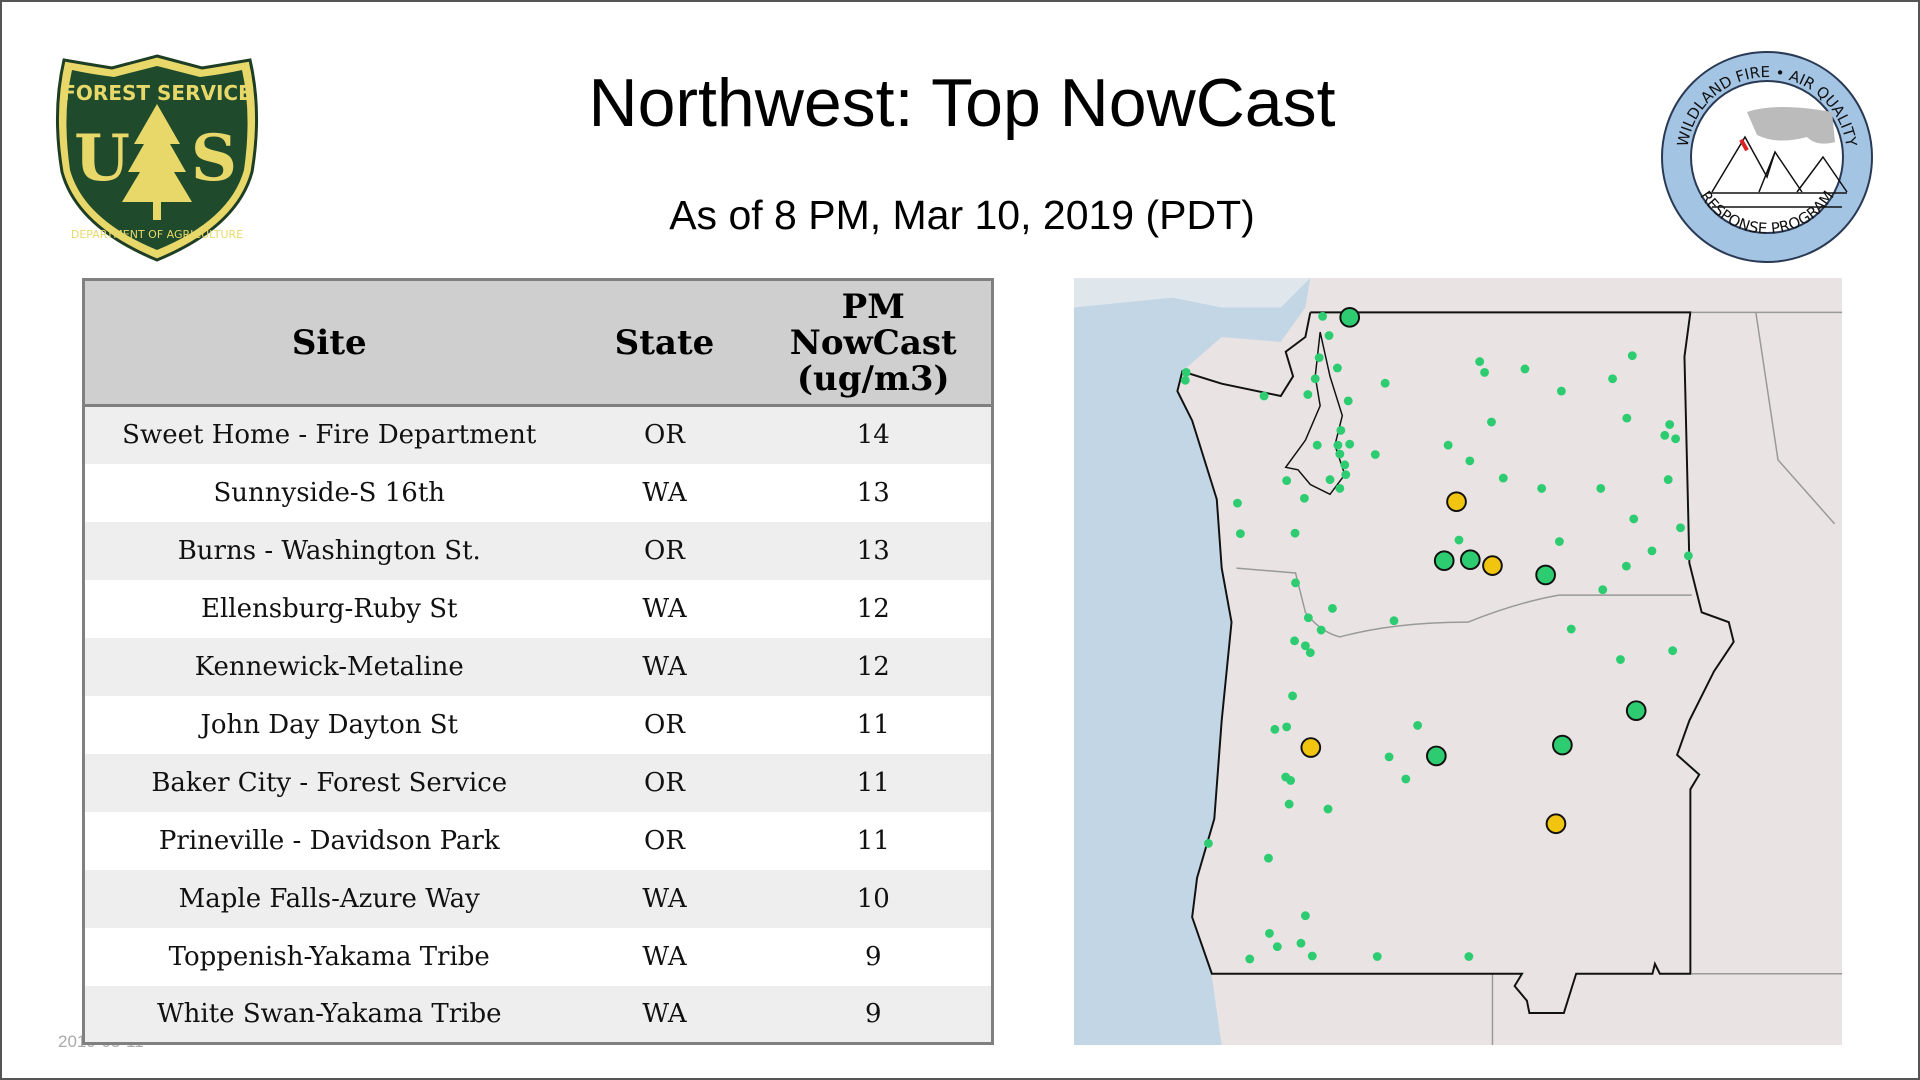 The image size is (1920, 1080). What do you see at coordinates (538, 782) in the screenshot?
I see `table-row: Baker City - Forest Service OR 11` at bounding box center [538, 782].